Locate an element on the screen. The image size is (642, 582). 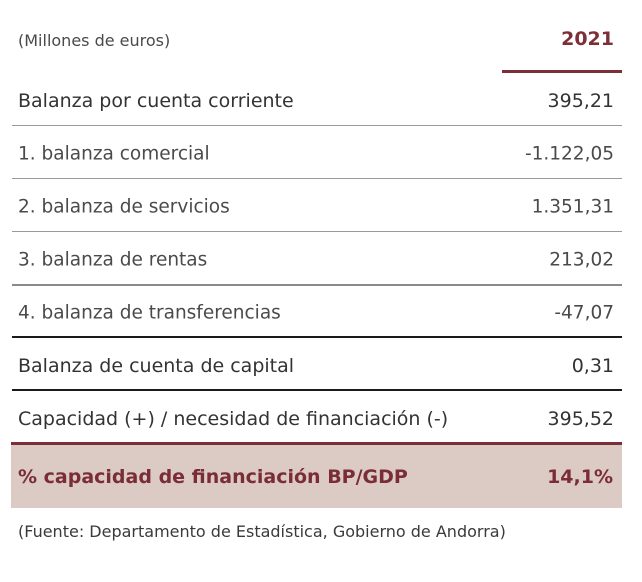
row-value: 1.351,31 is located at coordinates (572, 206).